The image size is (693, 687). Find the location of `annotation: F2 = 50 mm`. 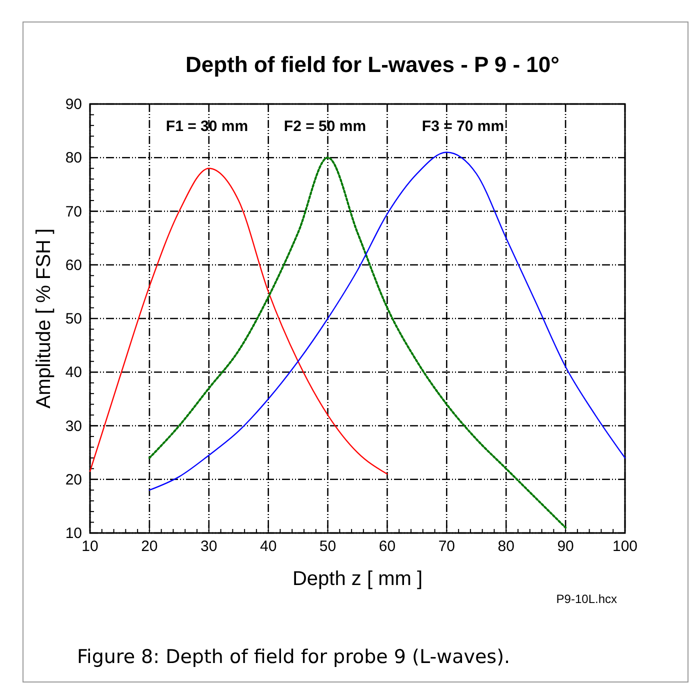

annotation: F2 = 50 mm is located at coordinates (325, 126).